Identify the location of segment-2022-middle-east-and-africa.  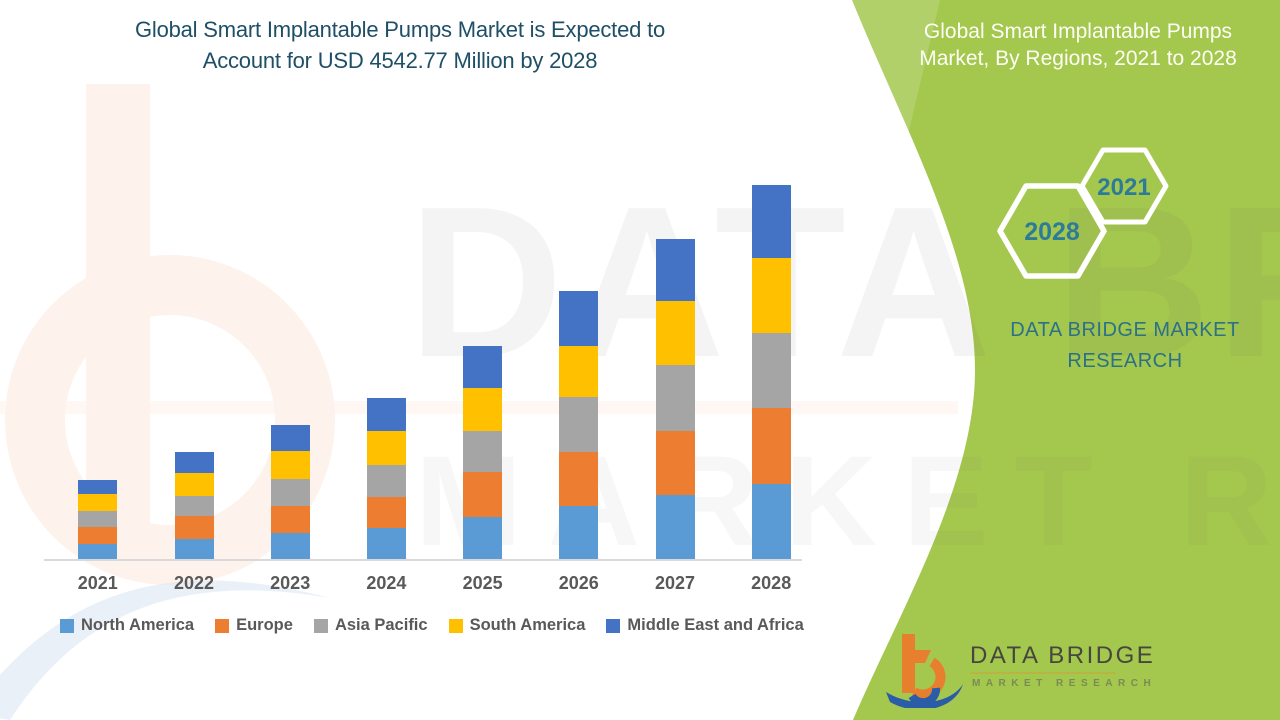
(194, 462).